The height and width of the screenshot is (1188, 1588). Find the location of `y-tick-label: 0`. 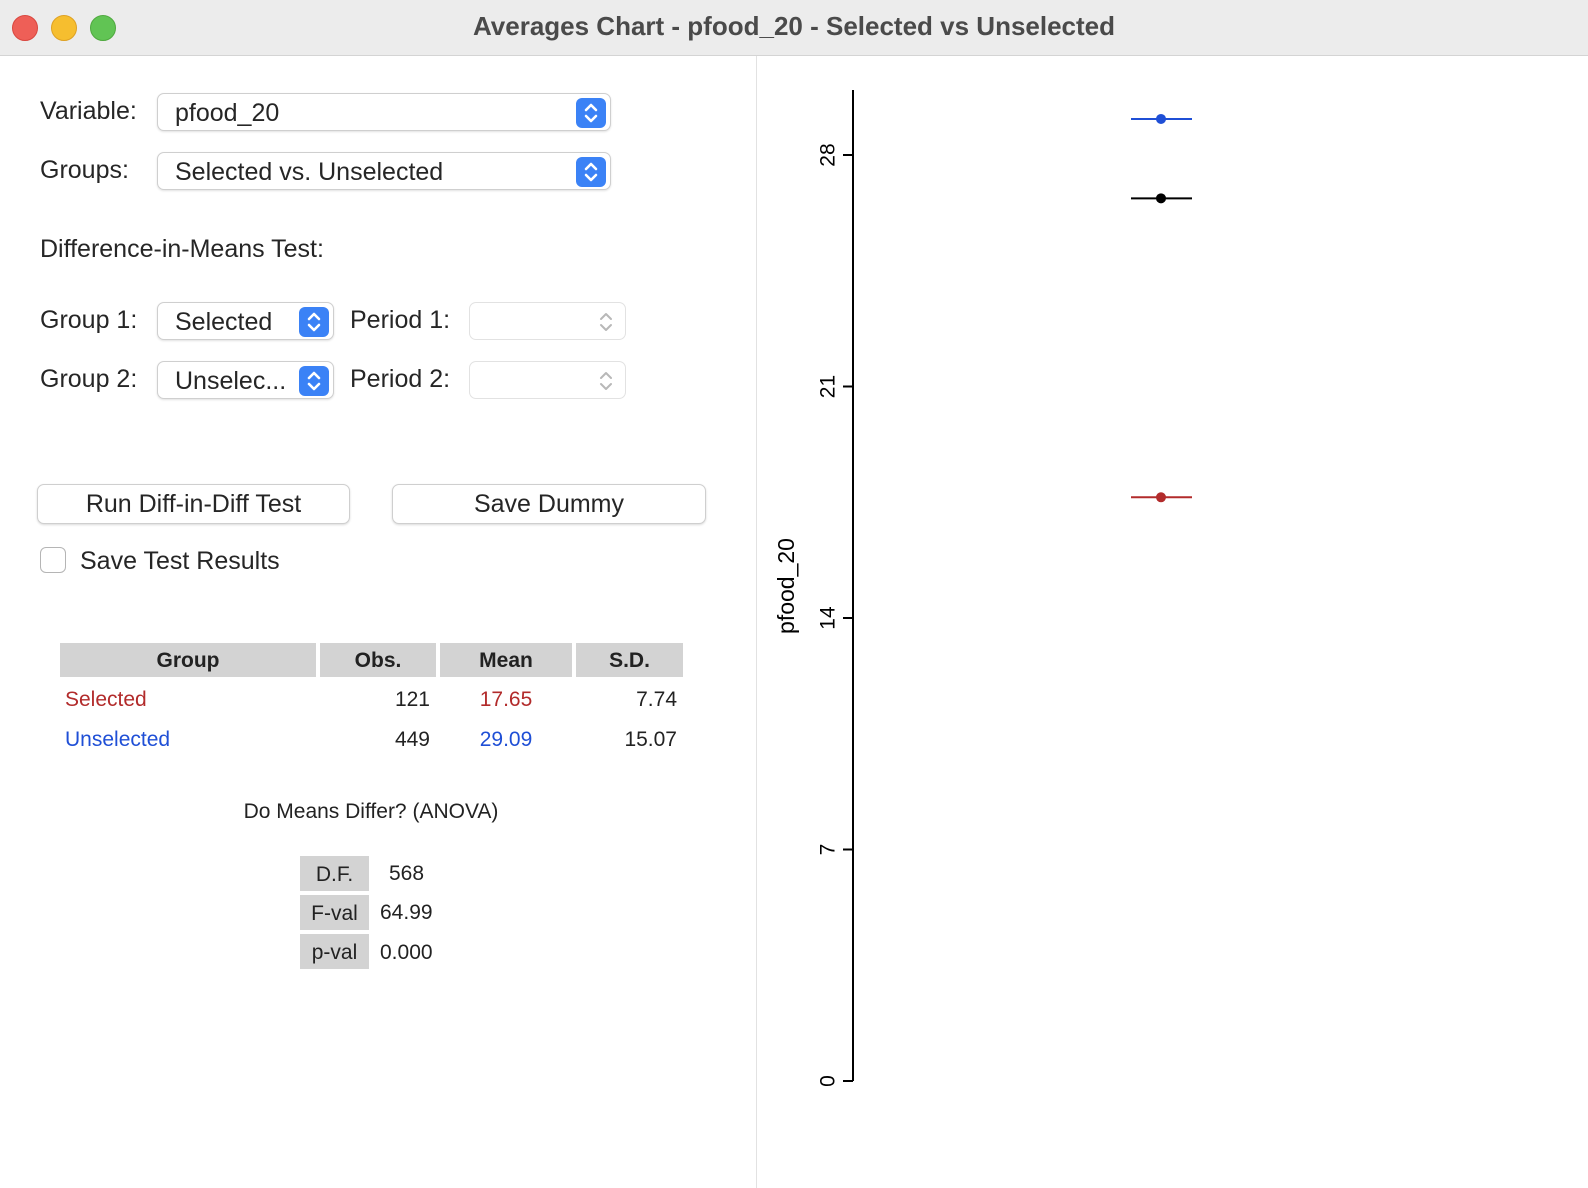

y-tick-label: 0 is located at coordinates (828, 1081).